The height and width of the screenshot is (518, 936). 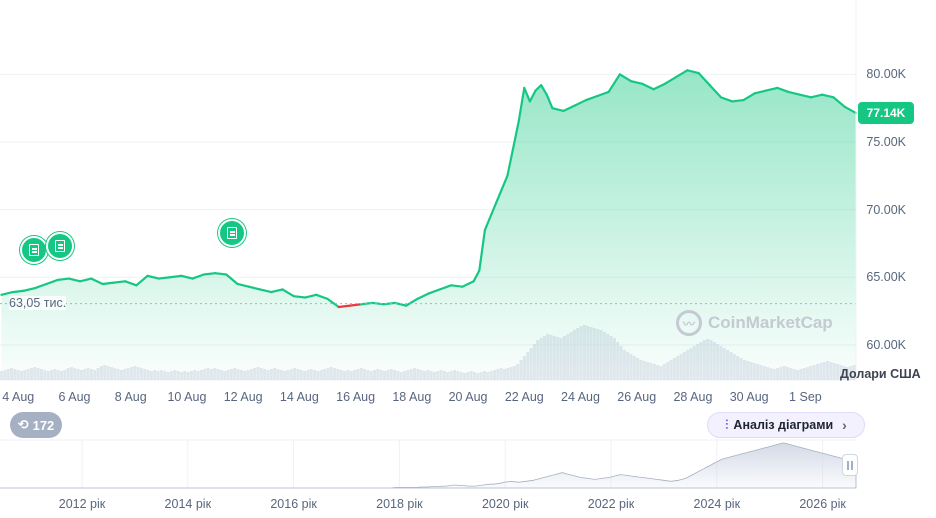 I want to click on candlestick-icon: ⫶, so click(x=727, y=424).